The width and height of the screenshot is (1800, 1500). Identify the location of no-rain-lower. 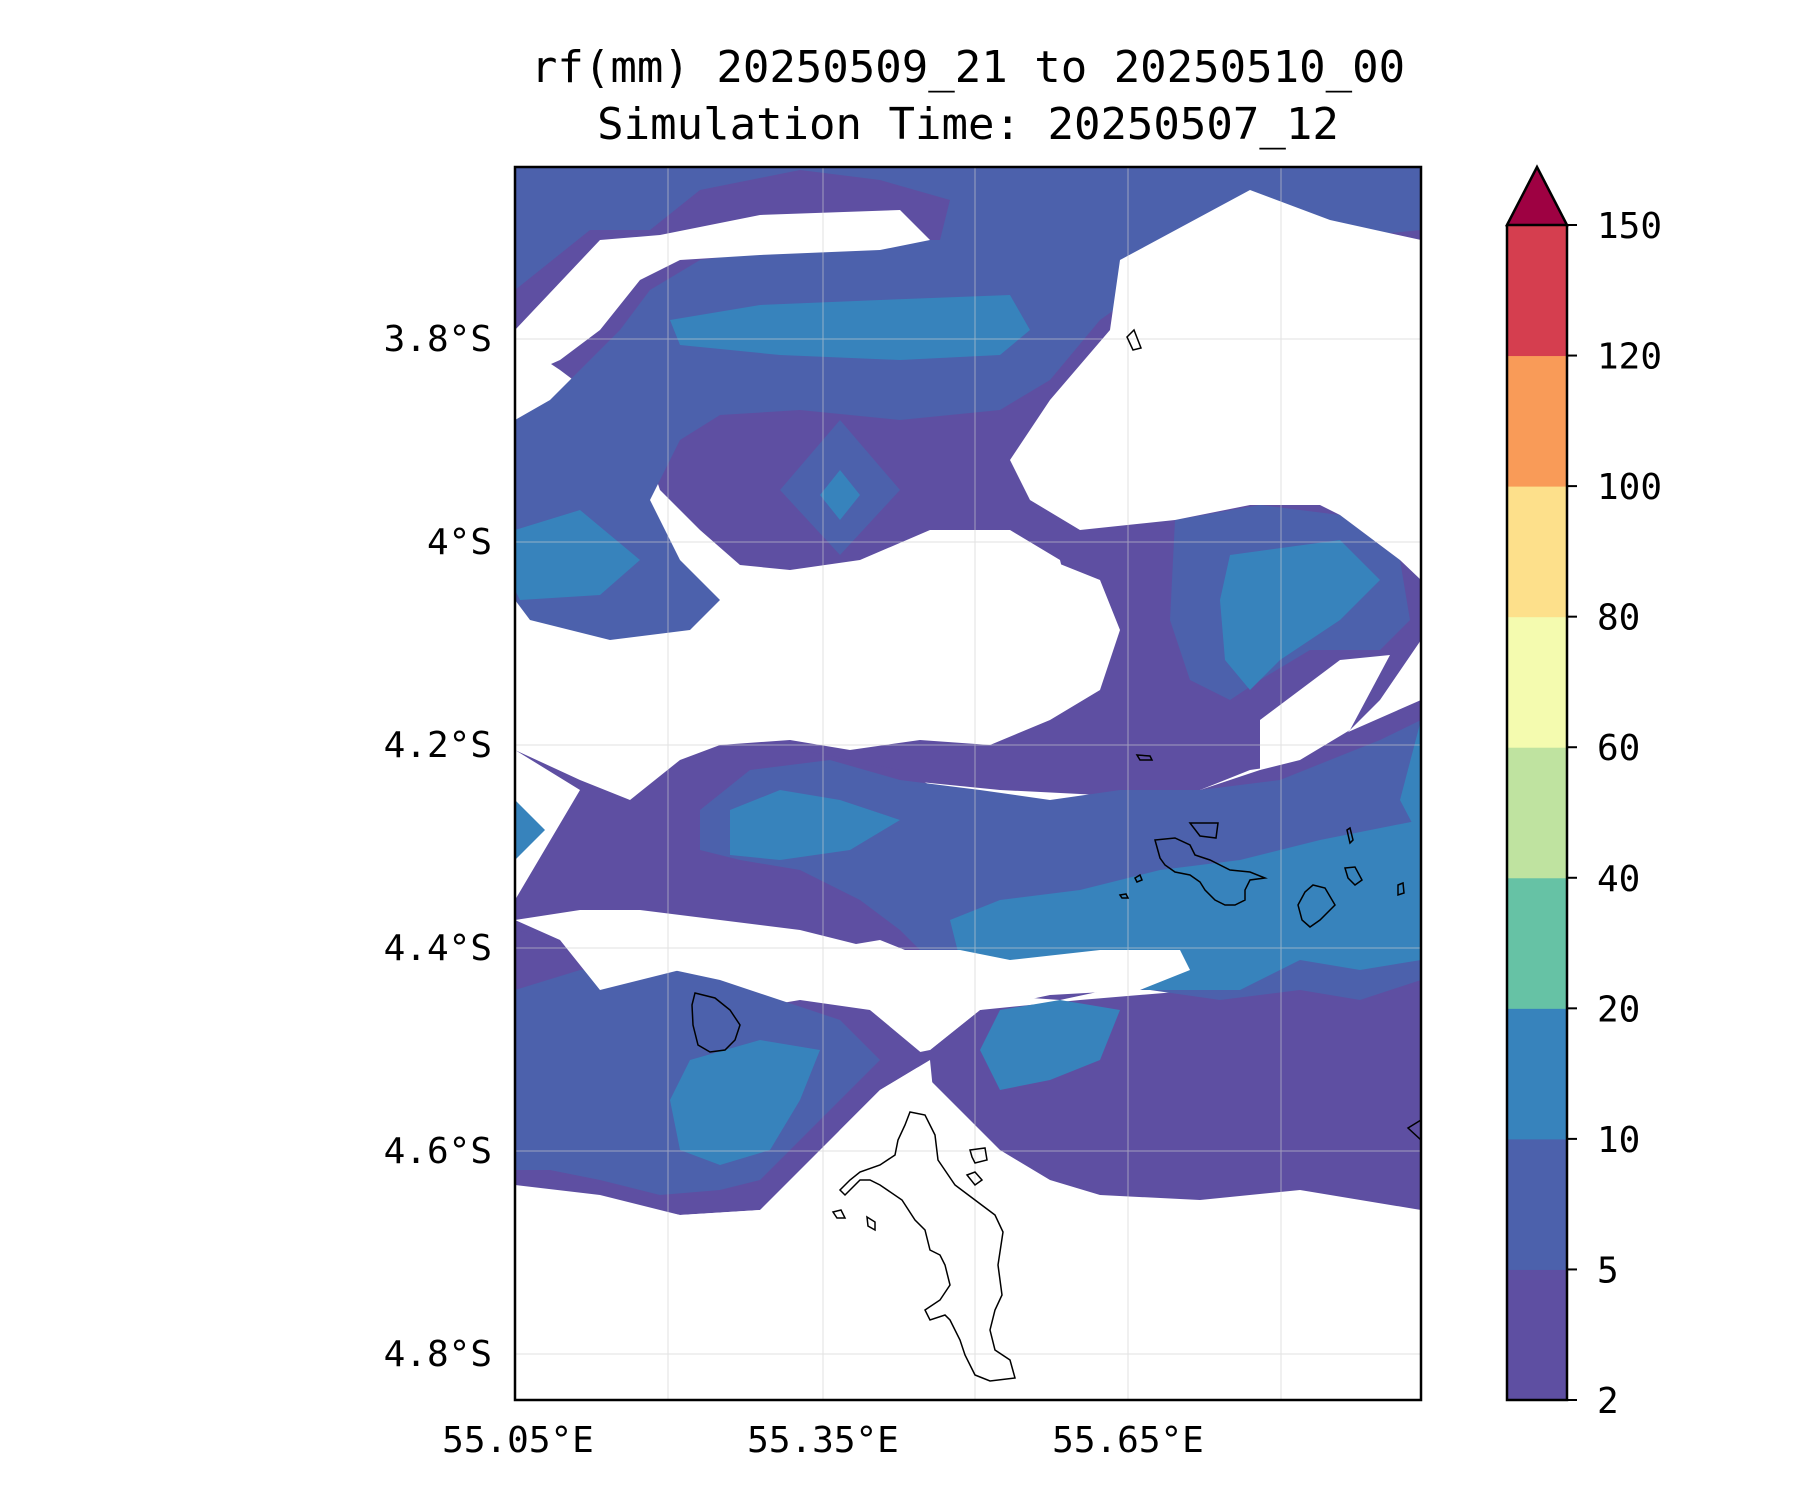
(852, 980).